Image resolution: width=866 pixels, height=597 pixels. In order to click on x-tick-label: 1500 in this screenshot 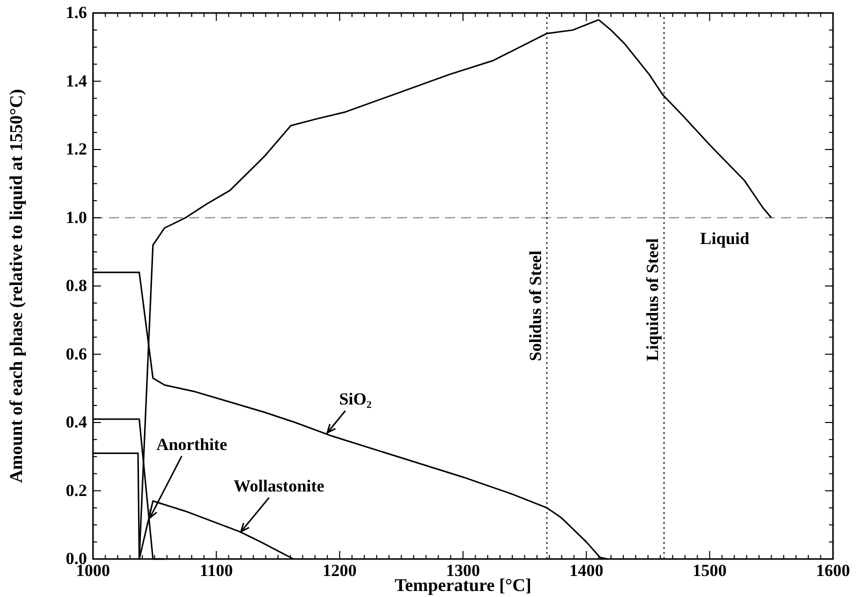, I will do `click(709, 570)`.